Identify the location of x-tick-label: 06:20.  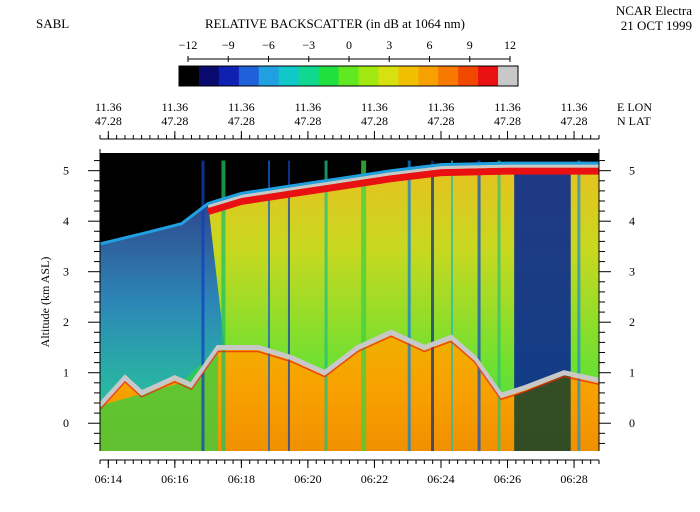
(307, 479).